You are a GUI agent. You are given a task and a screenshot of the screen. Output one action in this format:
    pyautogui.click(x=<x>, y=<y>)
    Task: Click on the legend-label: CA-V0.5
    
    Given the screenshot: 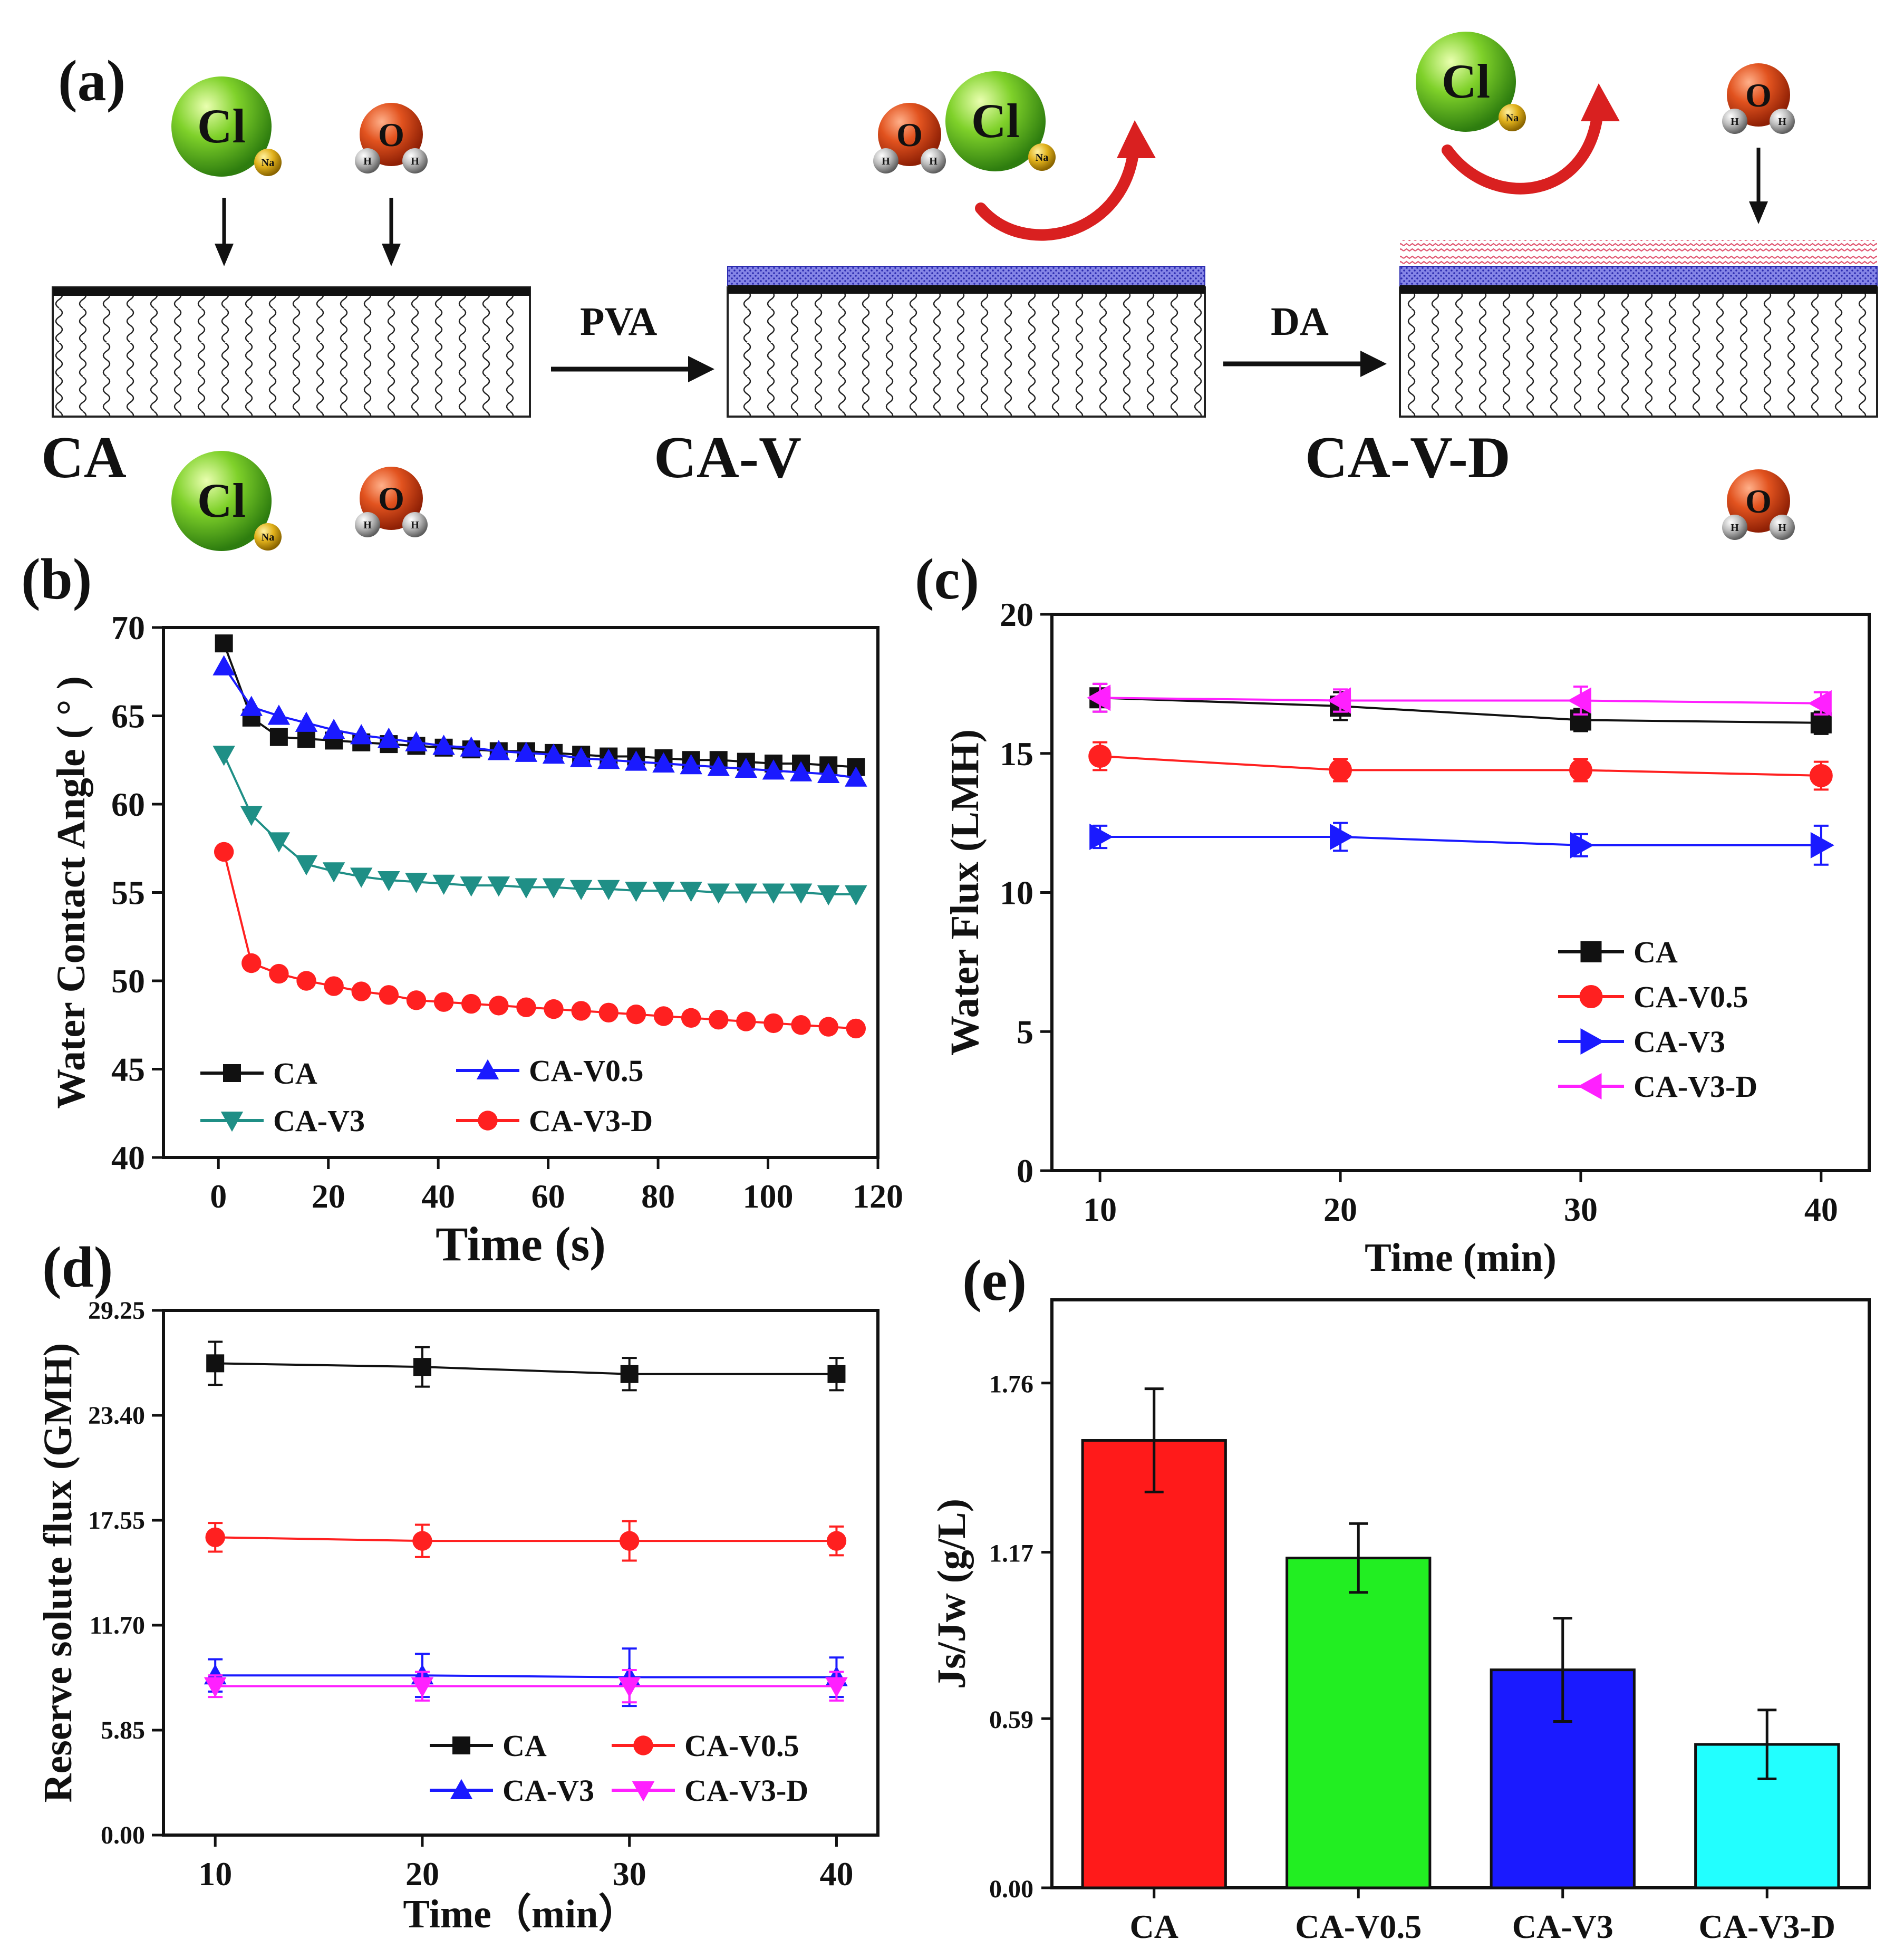 What is the action you would take?
    pyautogui.click(x=1691, y=997)
    